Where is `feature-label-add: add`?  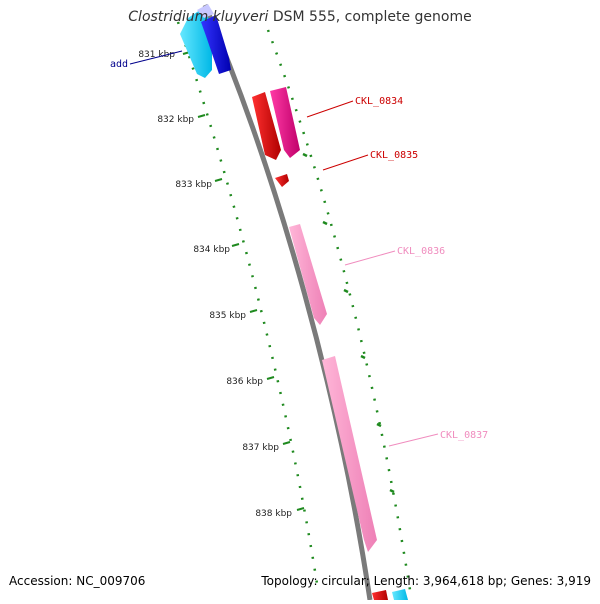 feature-label-add: add is located at coordinates (119, 64).